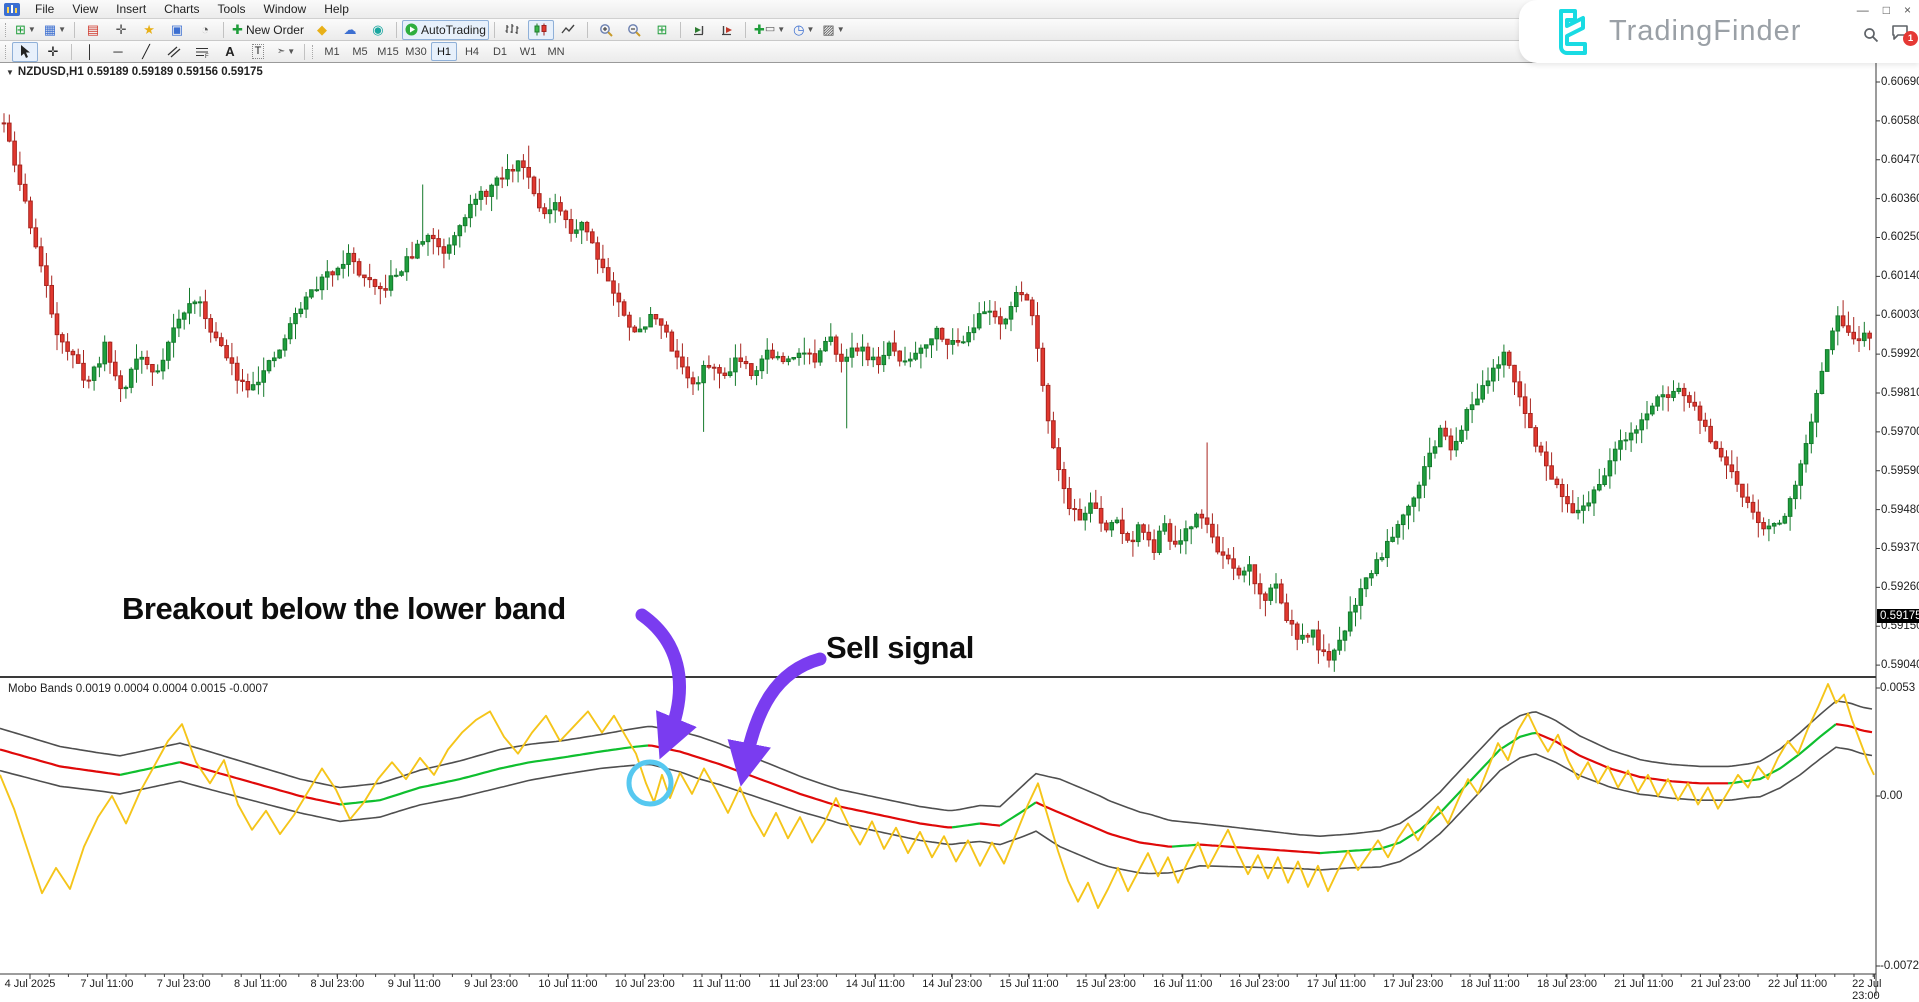 The height and width of the screenshot is (1002, 1919). Describe the element at coordinates (1891, 796) in the screenshot. I see `indicator-tick-label: 0.00` at that location.